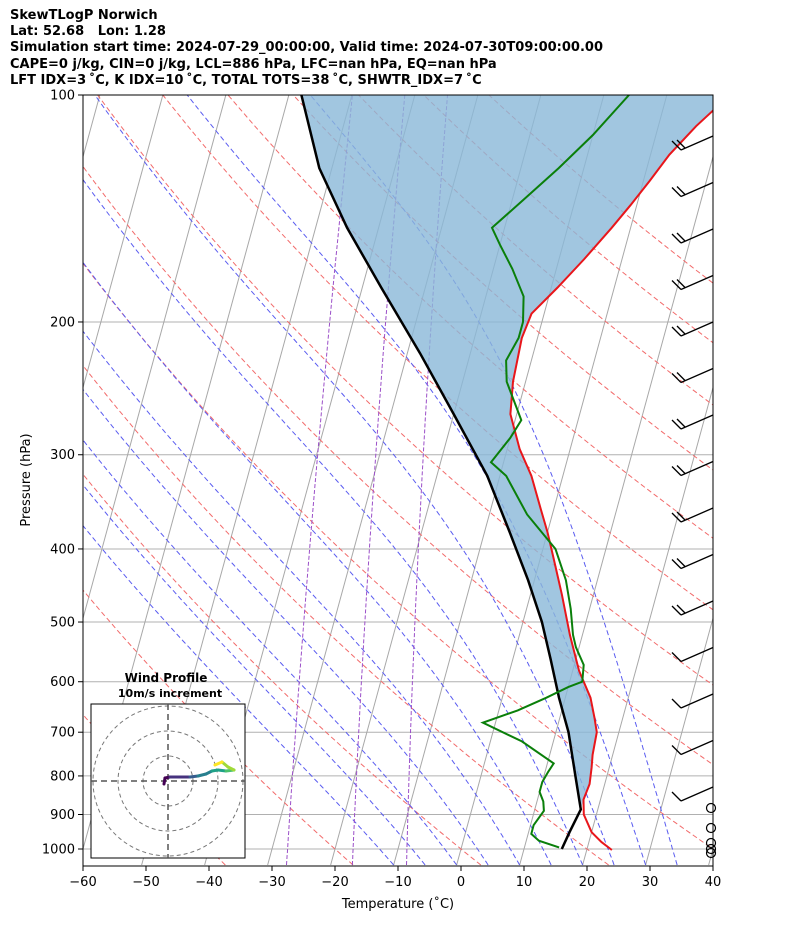 The width and height of the screenshot is (794, 937). Describe the element at coordinates (62, 682) in the screenshot. I see `y-tick-label: 600` at that location.